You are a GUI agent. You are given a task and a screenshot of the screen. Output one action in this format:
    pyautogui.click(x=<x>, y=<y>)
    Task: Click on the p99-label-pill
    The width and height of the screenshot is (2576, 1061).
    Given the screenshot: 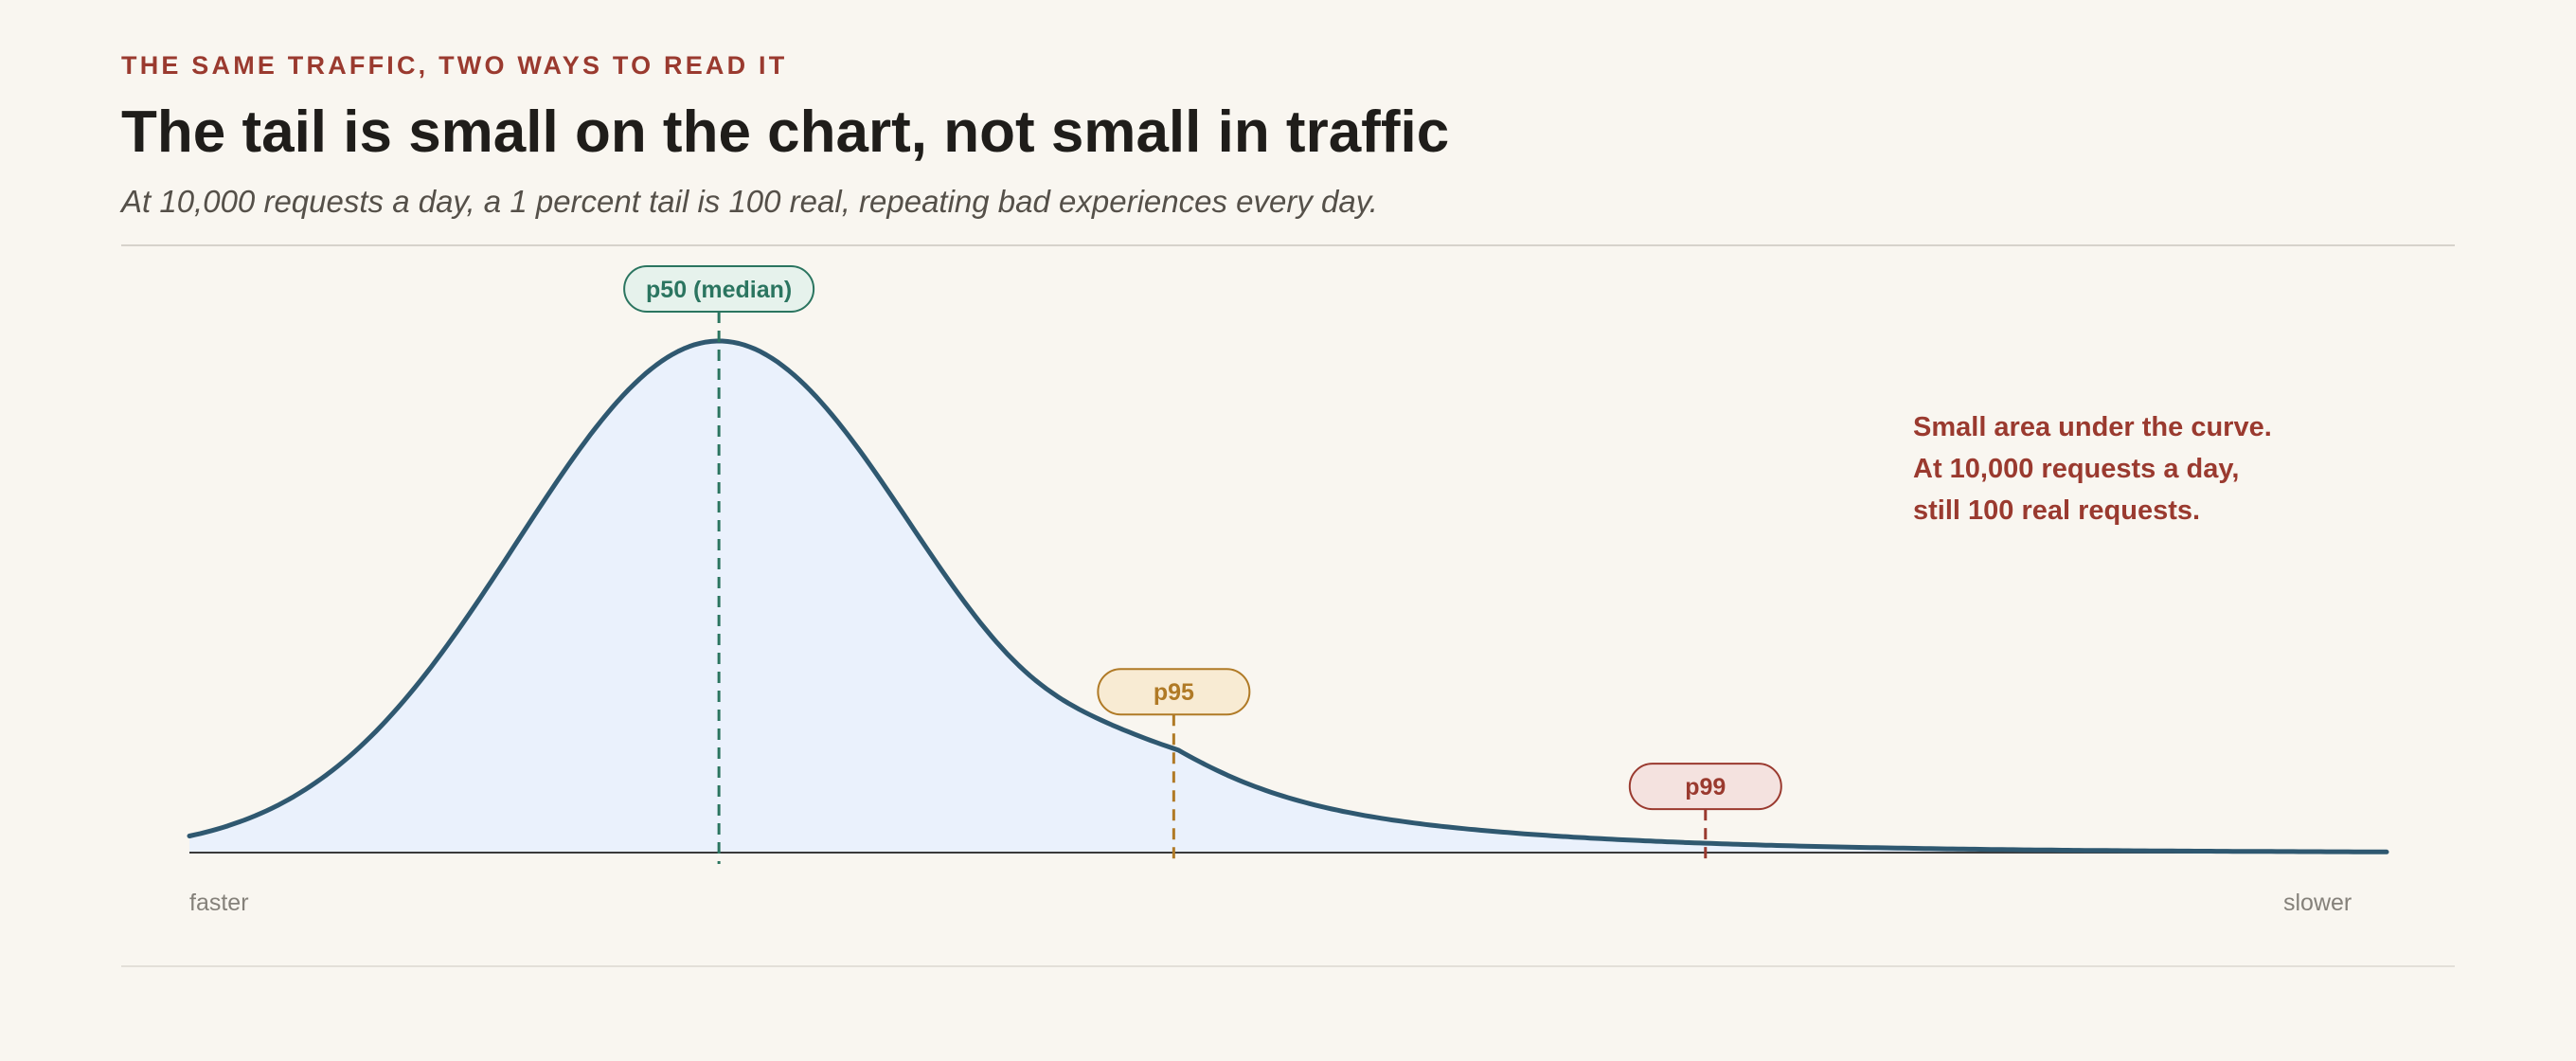 What is the action you would take?
    pyautogui.click(x=1705, y=787)
    